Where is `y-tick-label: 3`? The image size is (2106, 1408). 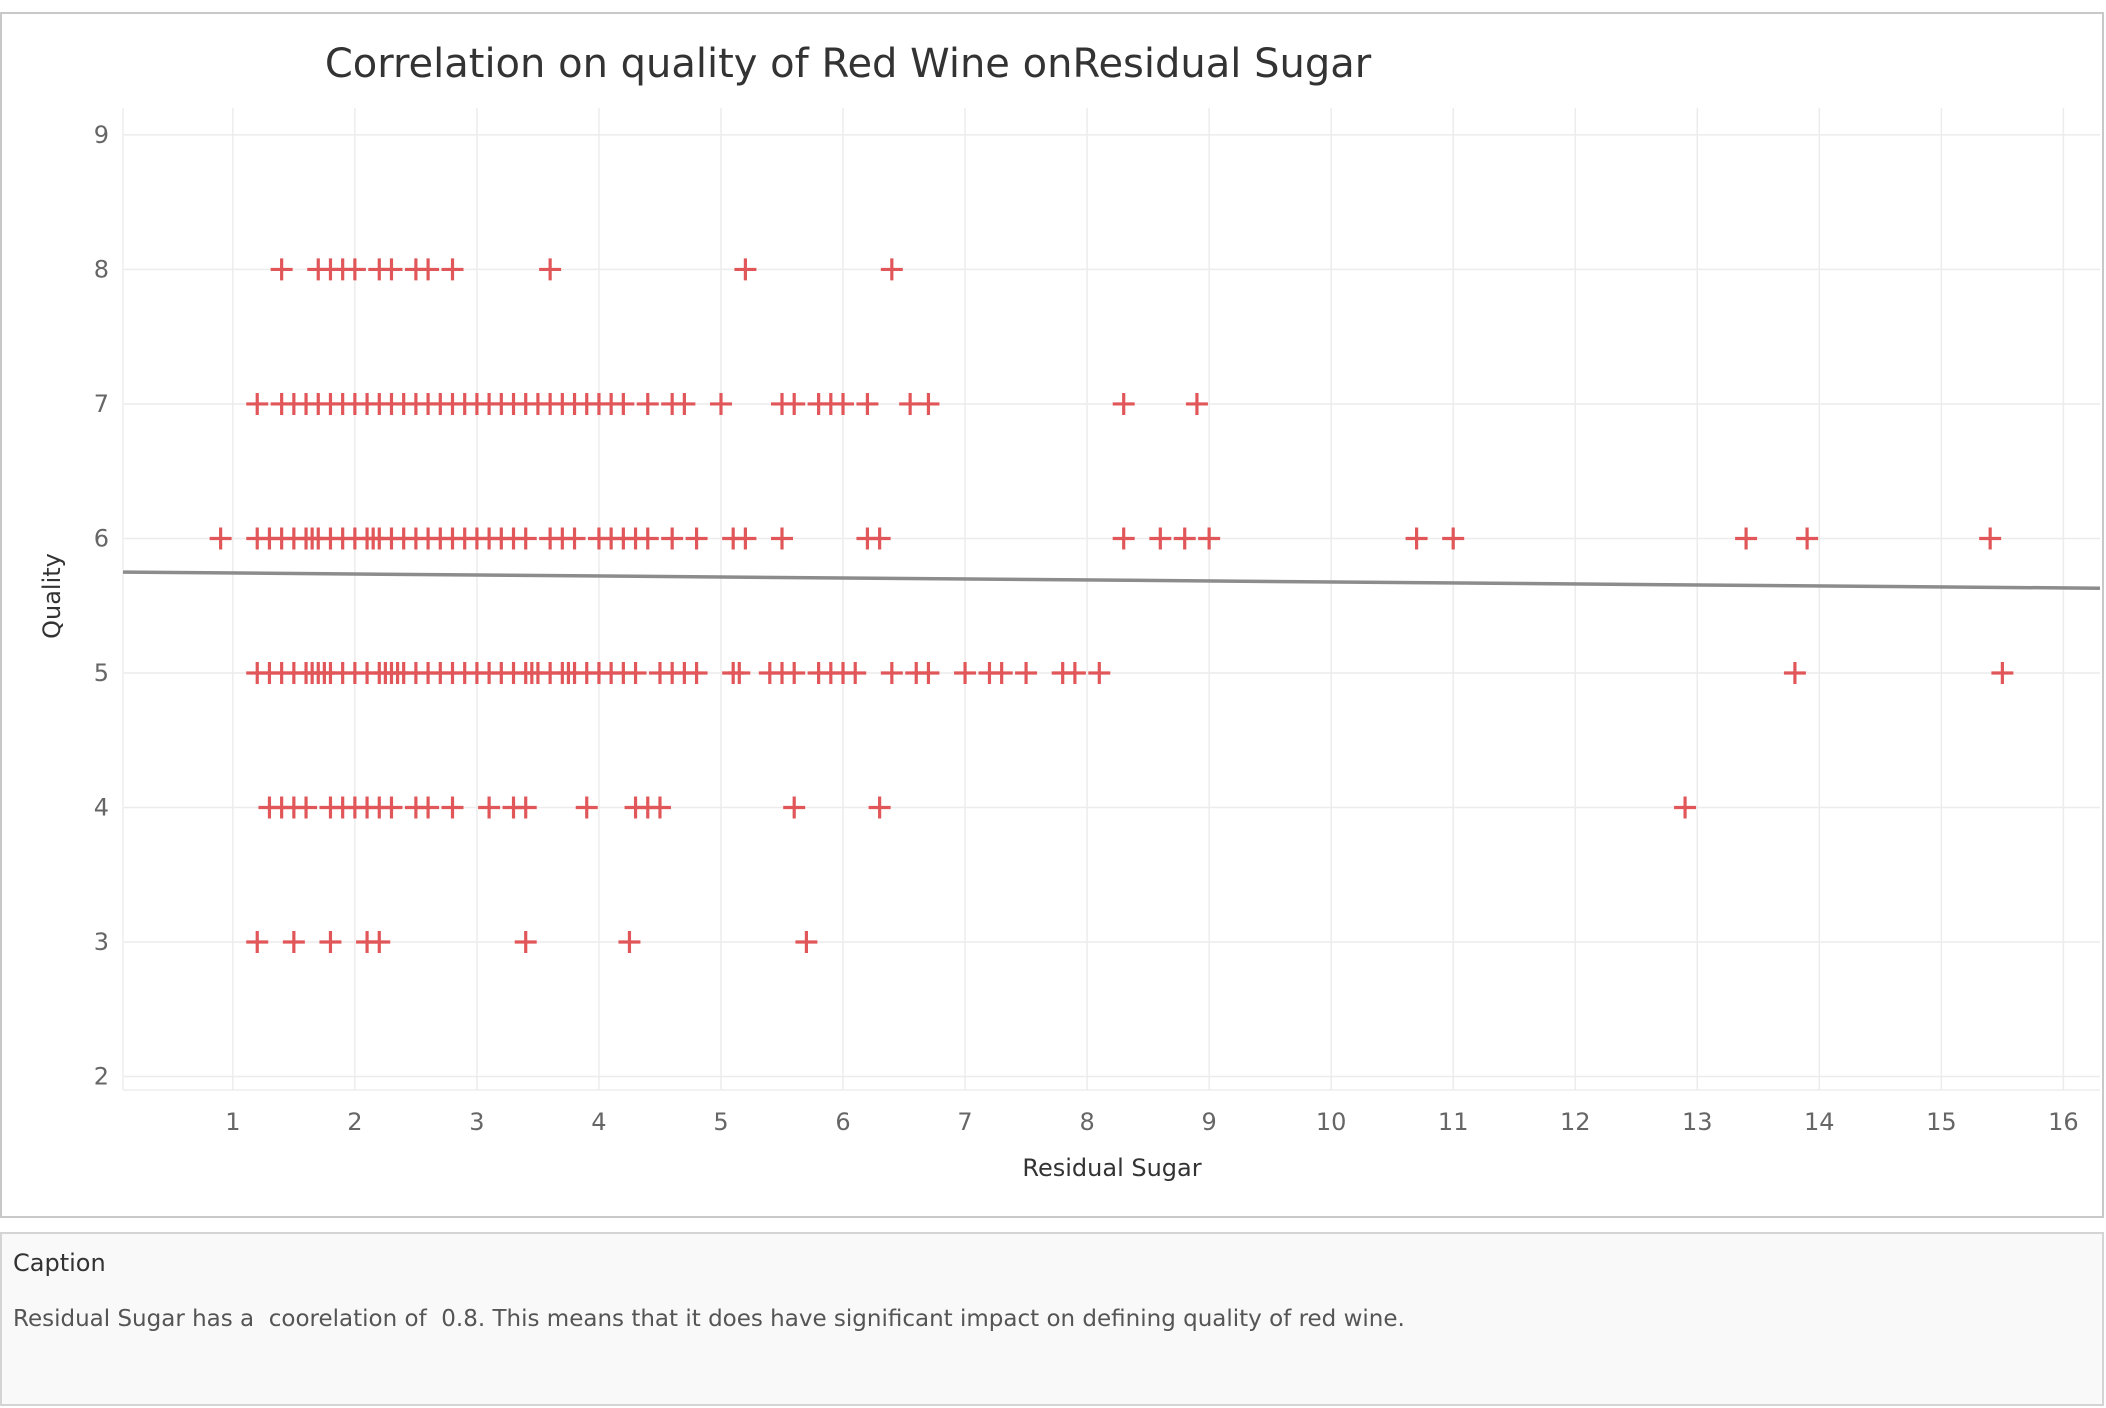
y-tick-label: 3 is located at coordinates (101, 942).